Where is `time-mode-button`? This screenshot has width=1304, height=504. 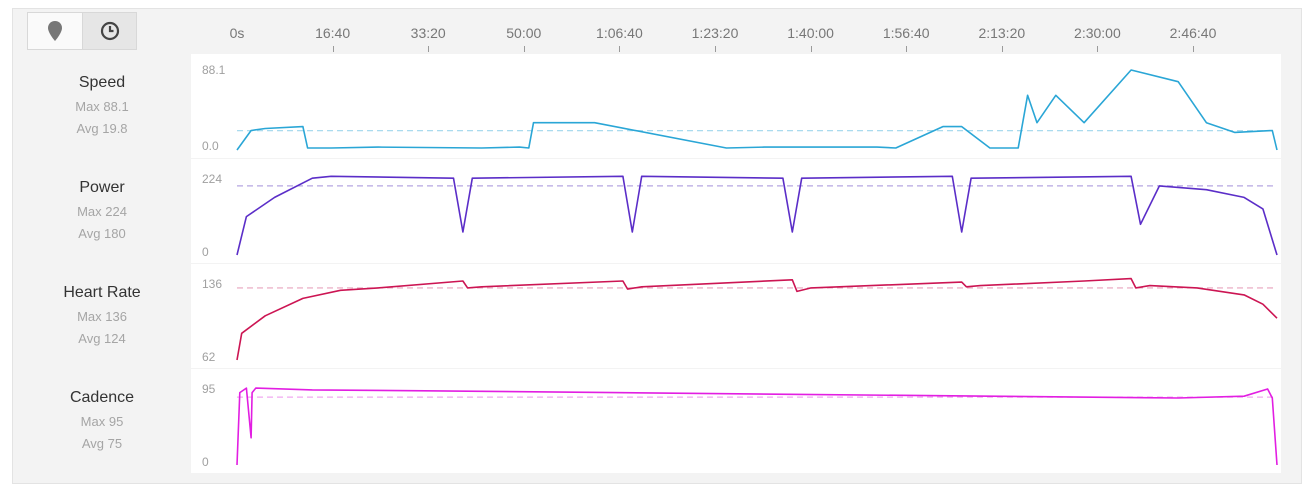 time-mode-button is located at coordinates (109, 31).